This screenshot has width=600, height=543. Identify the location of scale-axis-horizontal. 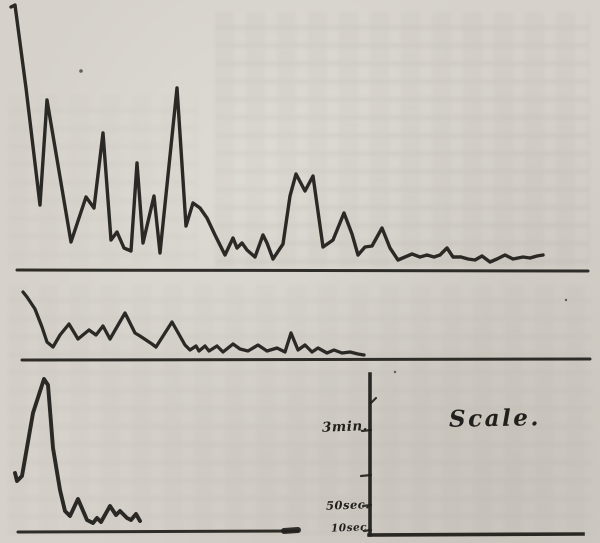
(476, 534).